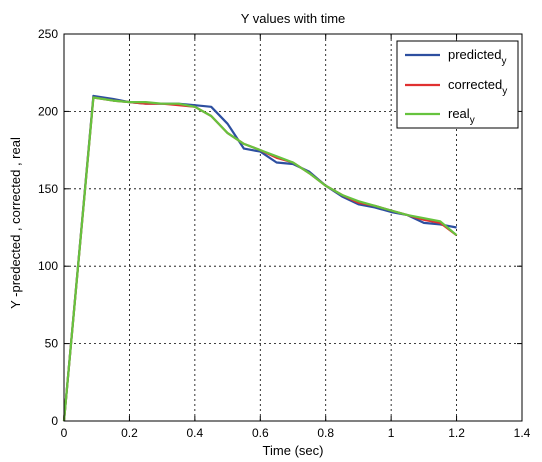 Image resolution: width=542 pixels, height=462 pixels. I want to click on y-tick-label: 150, so click(48, 189).